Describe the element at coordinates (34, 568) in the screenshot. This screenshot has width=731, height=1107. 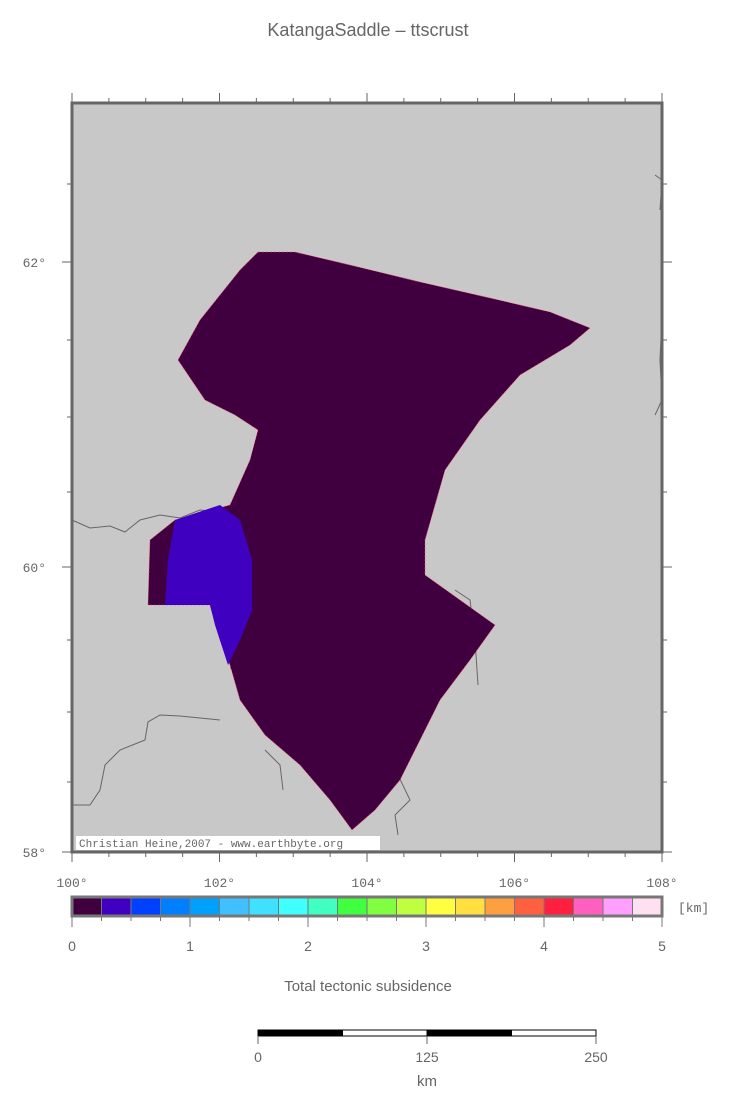
I see `lat-tick-label: 60°` at that location.